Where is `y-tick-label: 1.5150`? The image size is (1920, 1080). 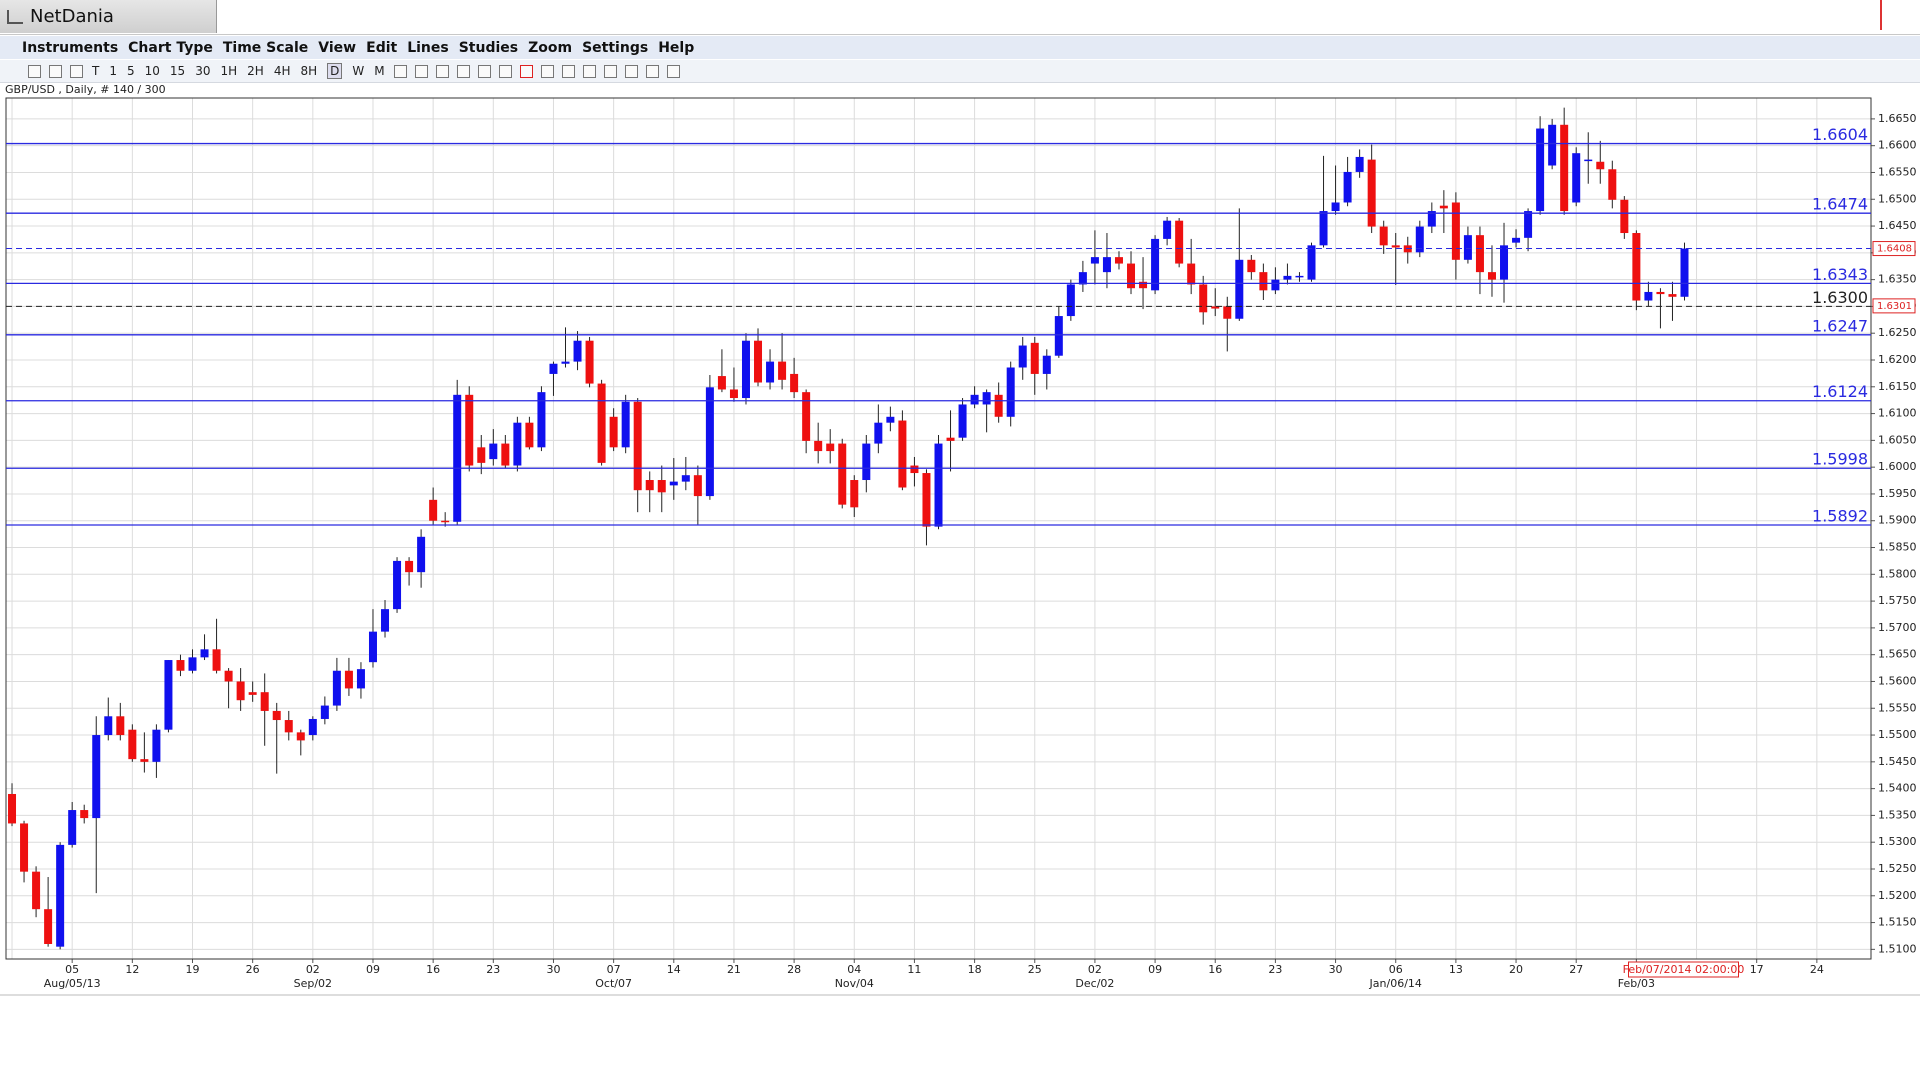
y-tick-label: 1.5150 is located at coordinates (1897, 922).